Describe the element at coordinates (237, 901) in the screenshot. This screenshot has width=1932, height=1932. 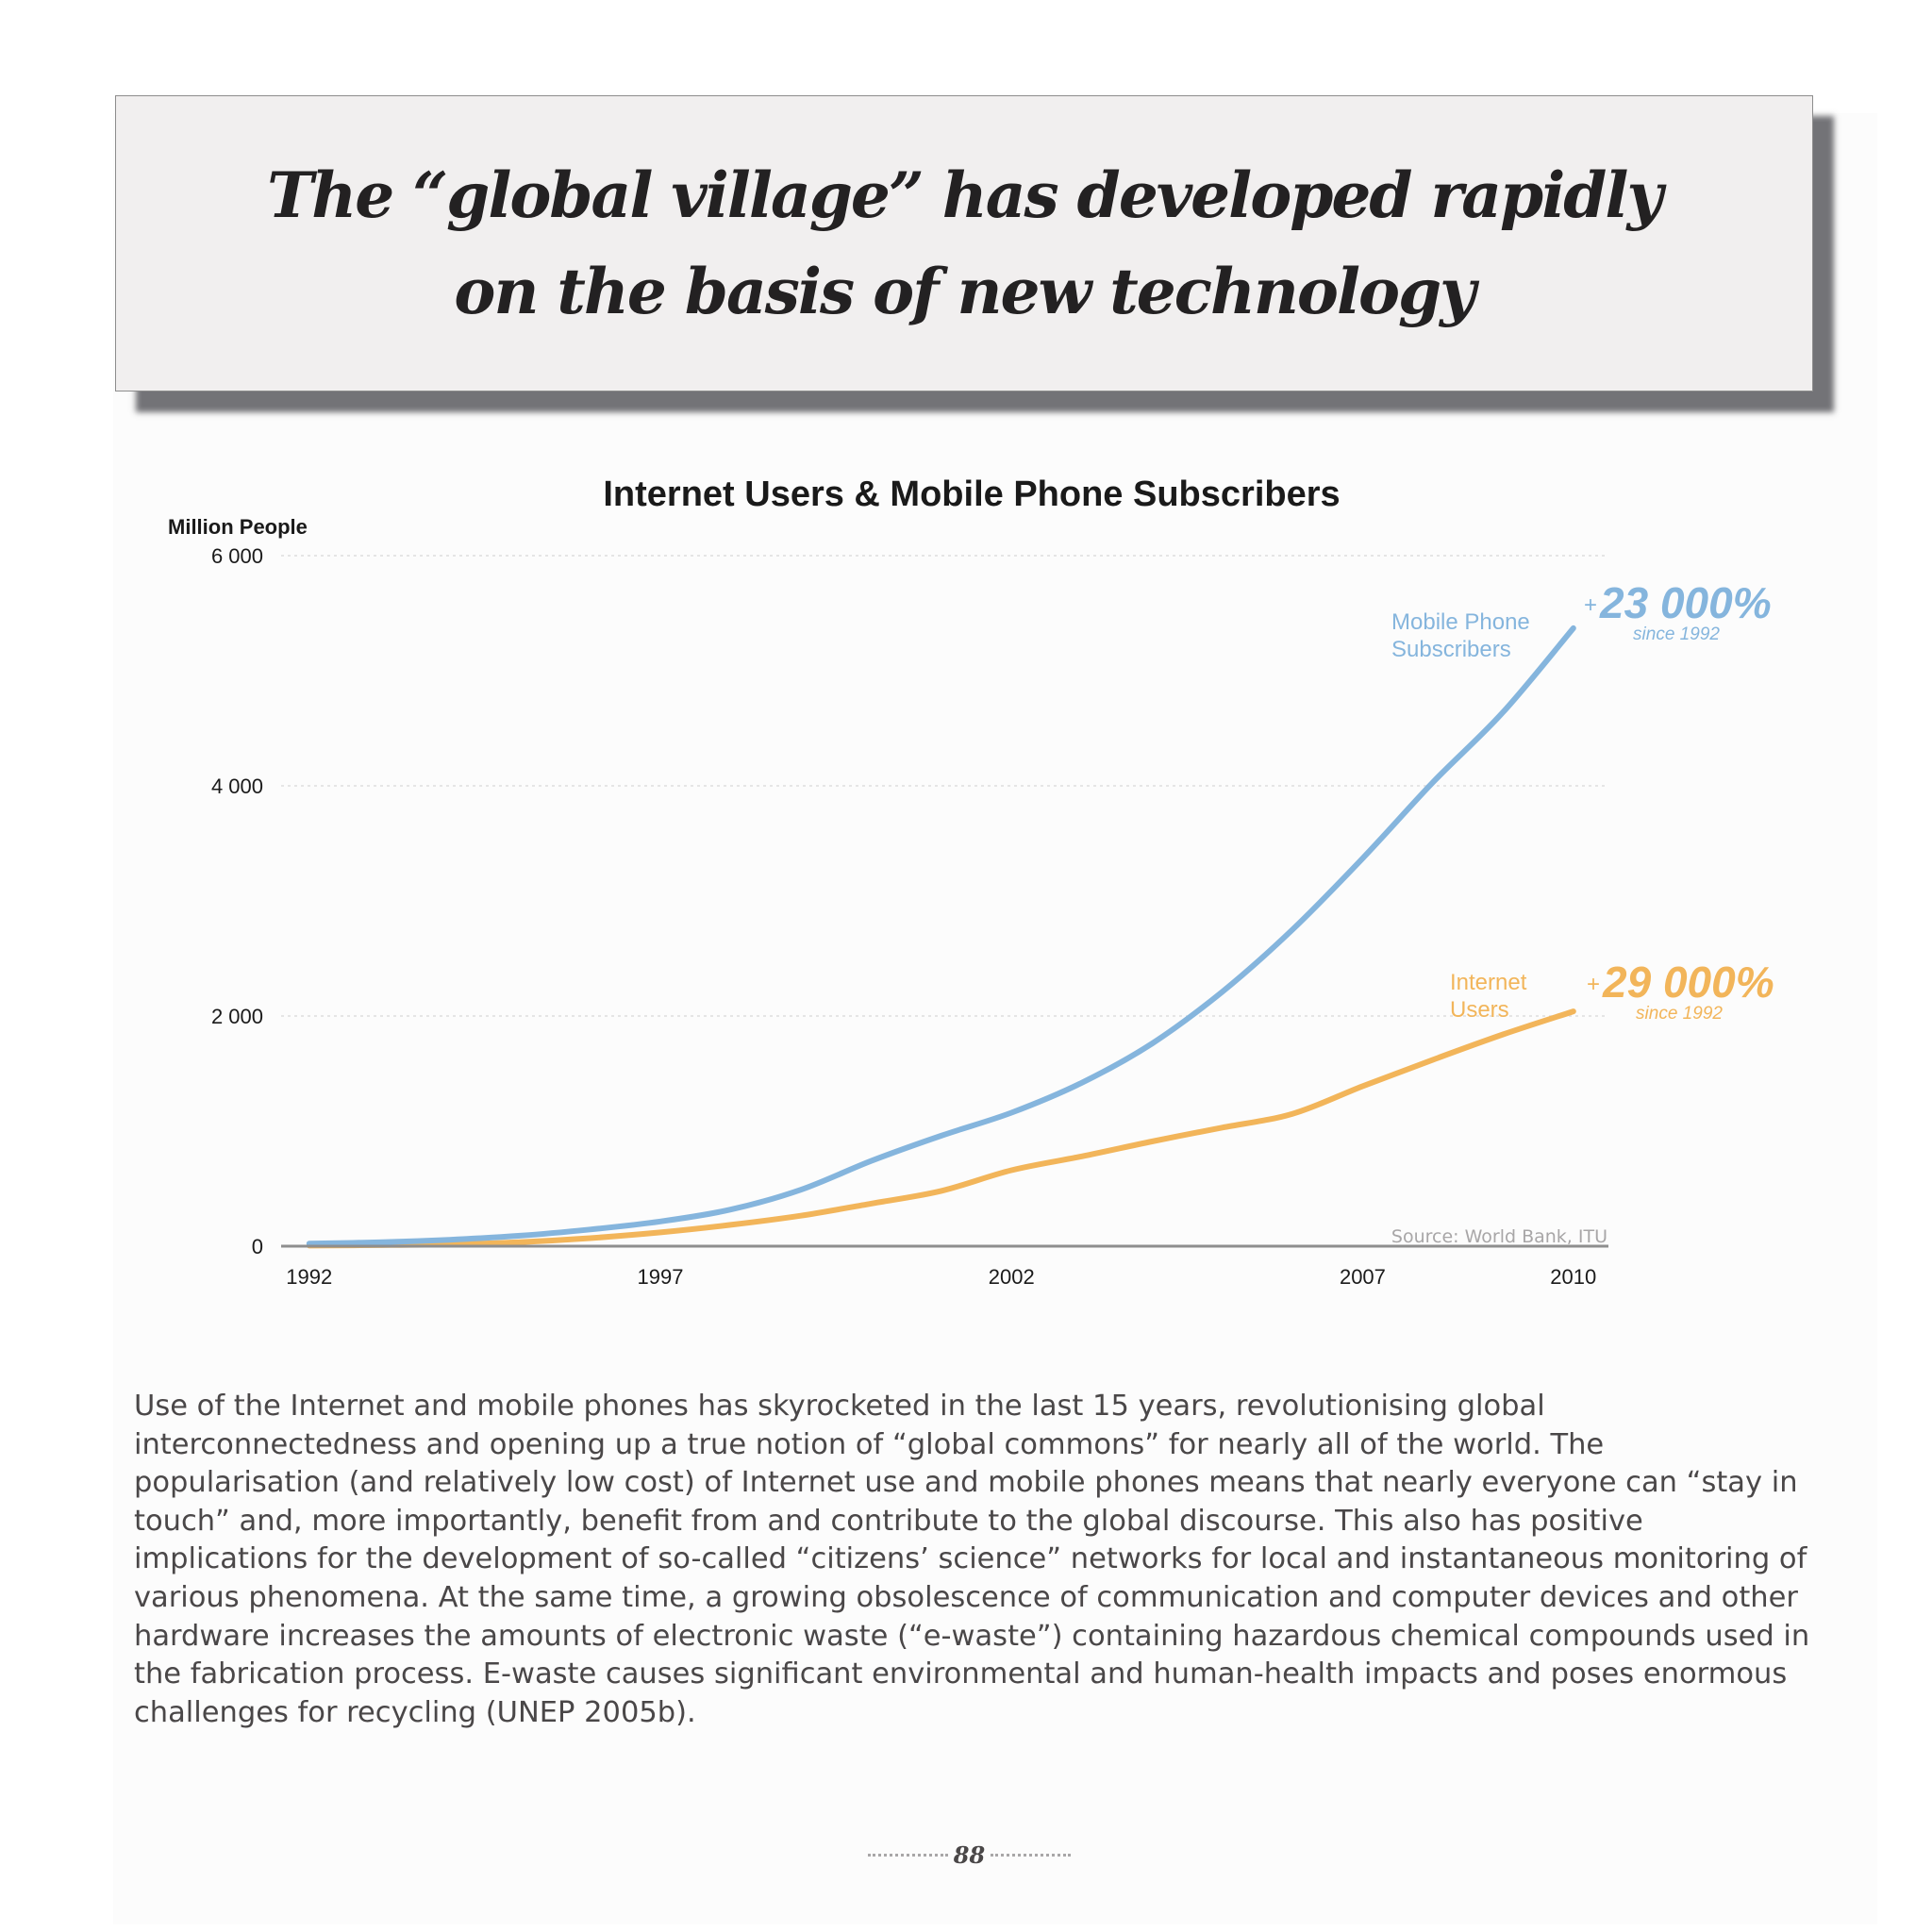
I see `y-axis-ticks: 0 2 000 4 000 6 000` at that location.